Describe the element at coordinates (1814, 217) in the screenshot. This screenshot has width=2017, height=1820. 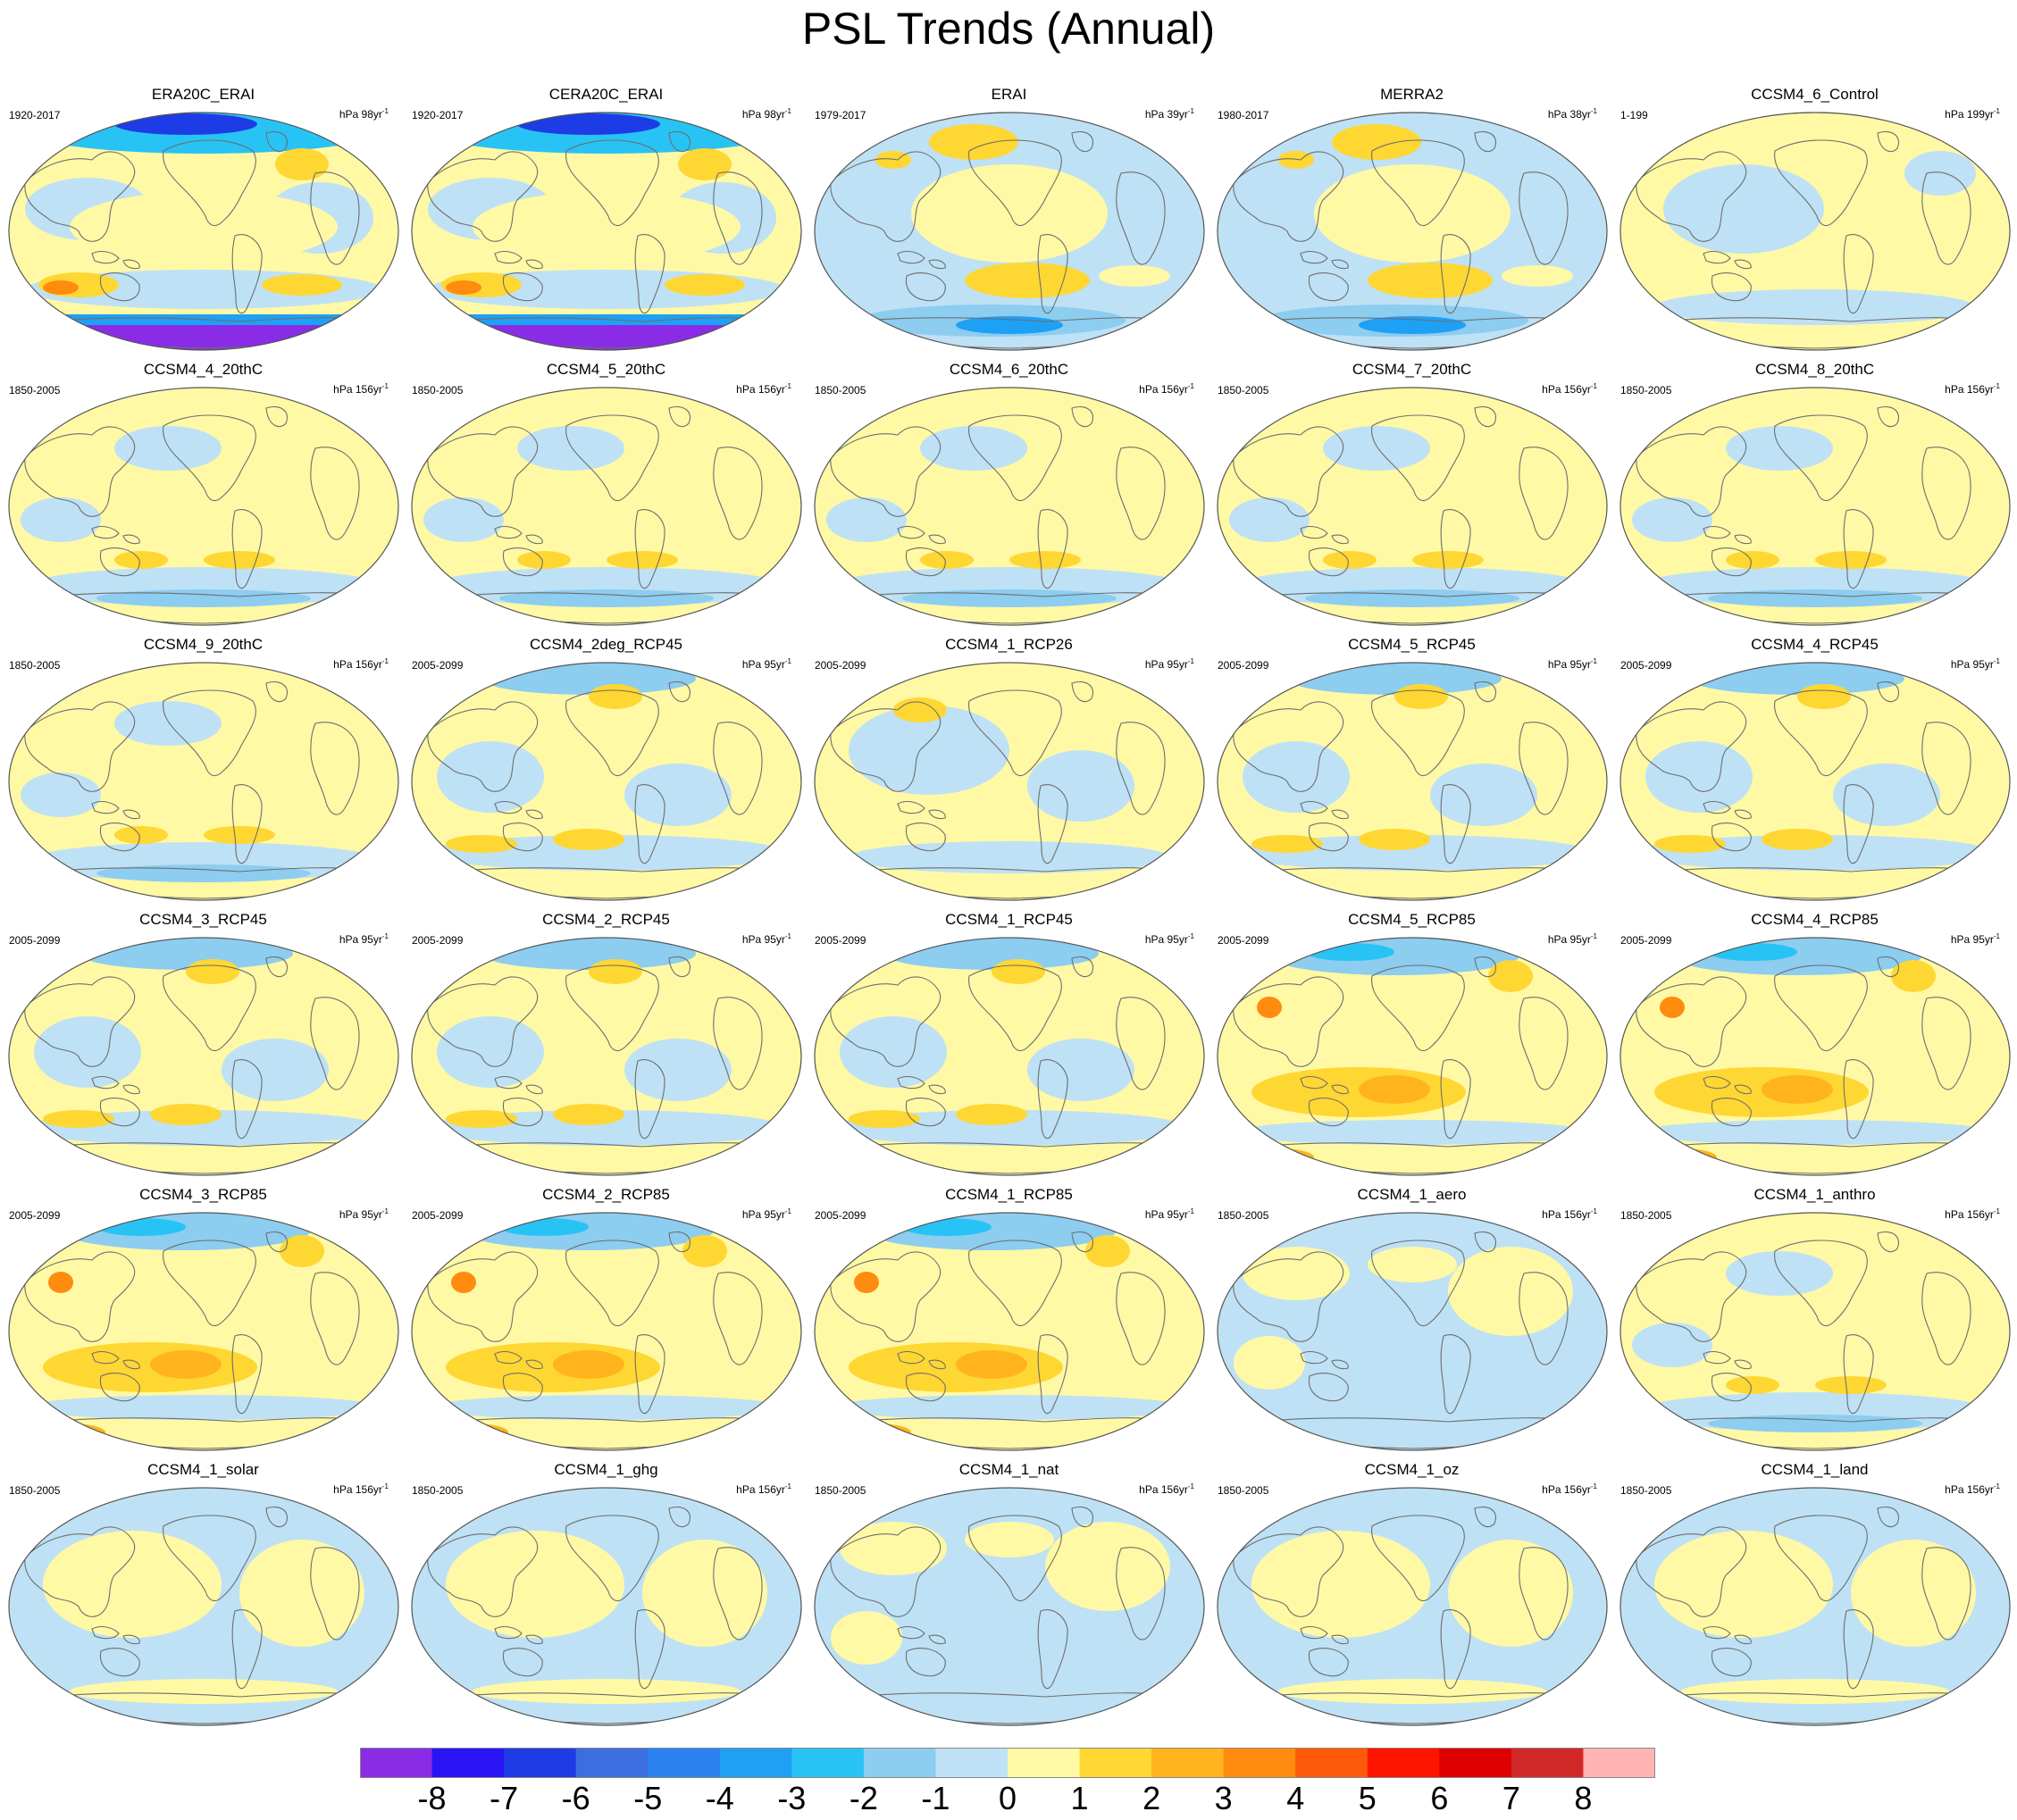
I see `map-panel: CCSM4_6_Control 1-199 hPa 199yr-1` at that location.